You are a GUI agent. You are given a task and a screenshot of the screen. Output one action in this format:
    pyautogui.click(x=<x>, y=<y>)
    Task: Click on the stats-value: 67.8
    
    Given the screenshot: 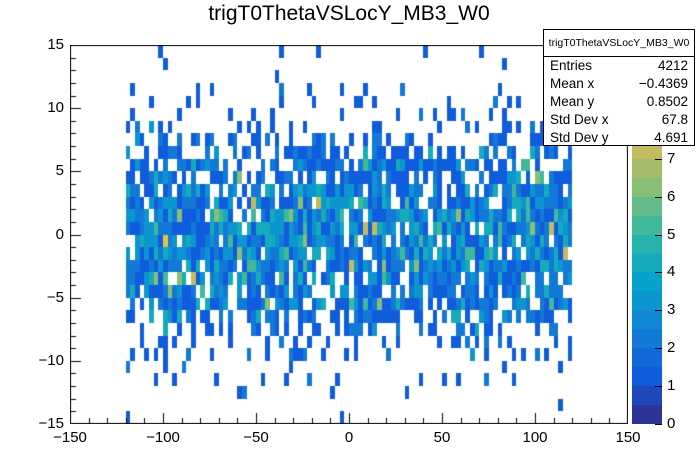 What is the action you would take?
    pyautogui.click(x=674, y=119)
    